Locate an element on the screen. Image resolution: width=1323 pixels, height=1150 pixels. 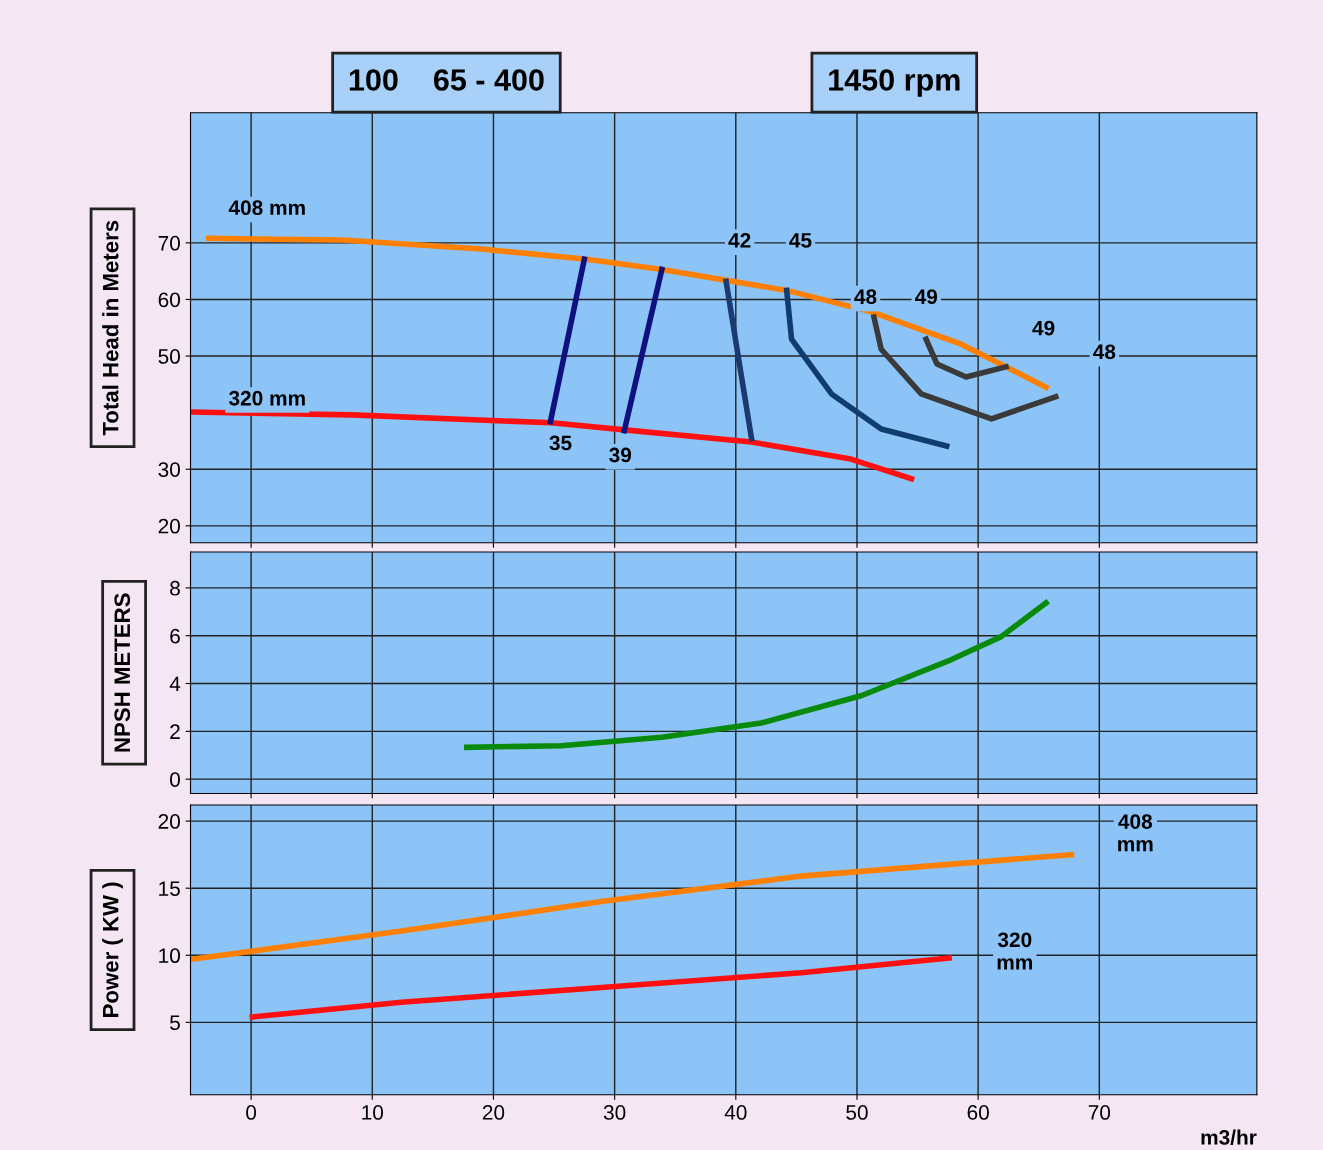
y-tick-label: 60 is located at coordinates (169, 300).